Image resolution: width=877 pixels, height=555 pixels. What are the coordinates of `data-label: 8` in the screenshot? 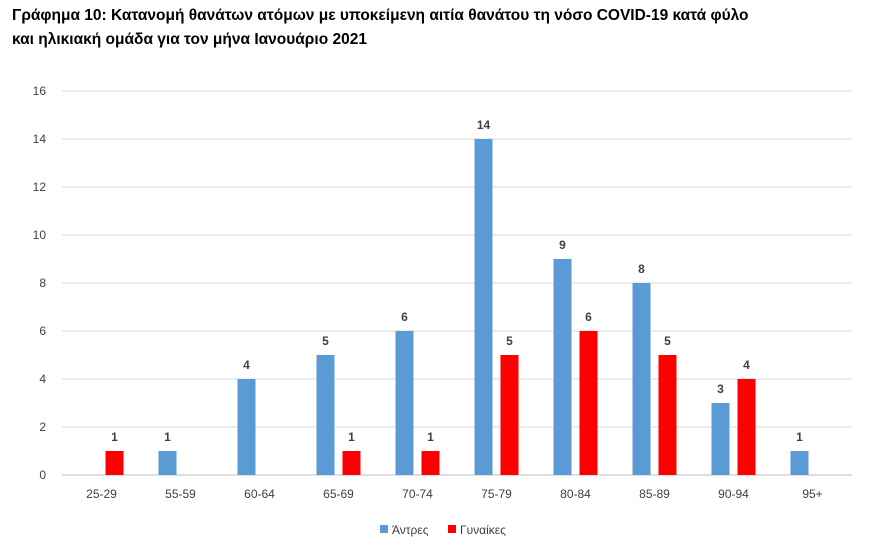 It's located at (641, 269).